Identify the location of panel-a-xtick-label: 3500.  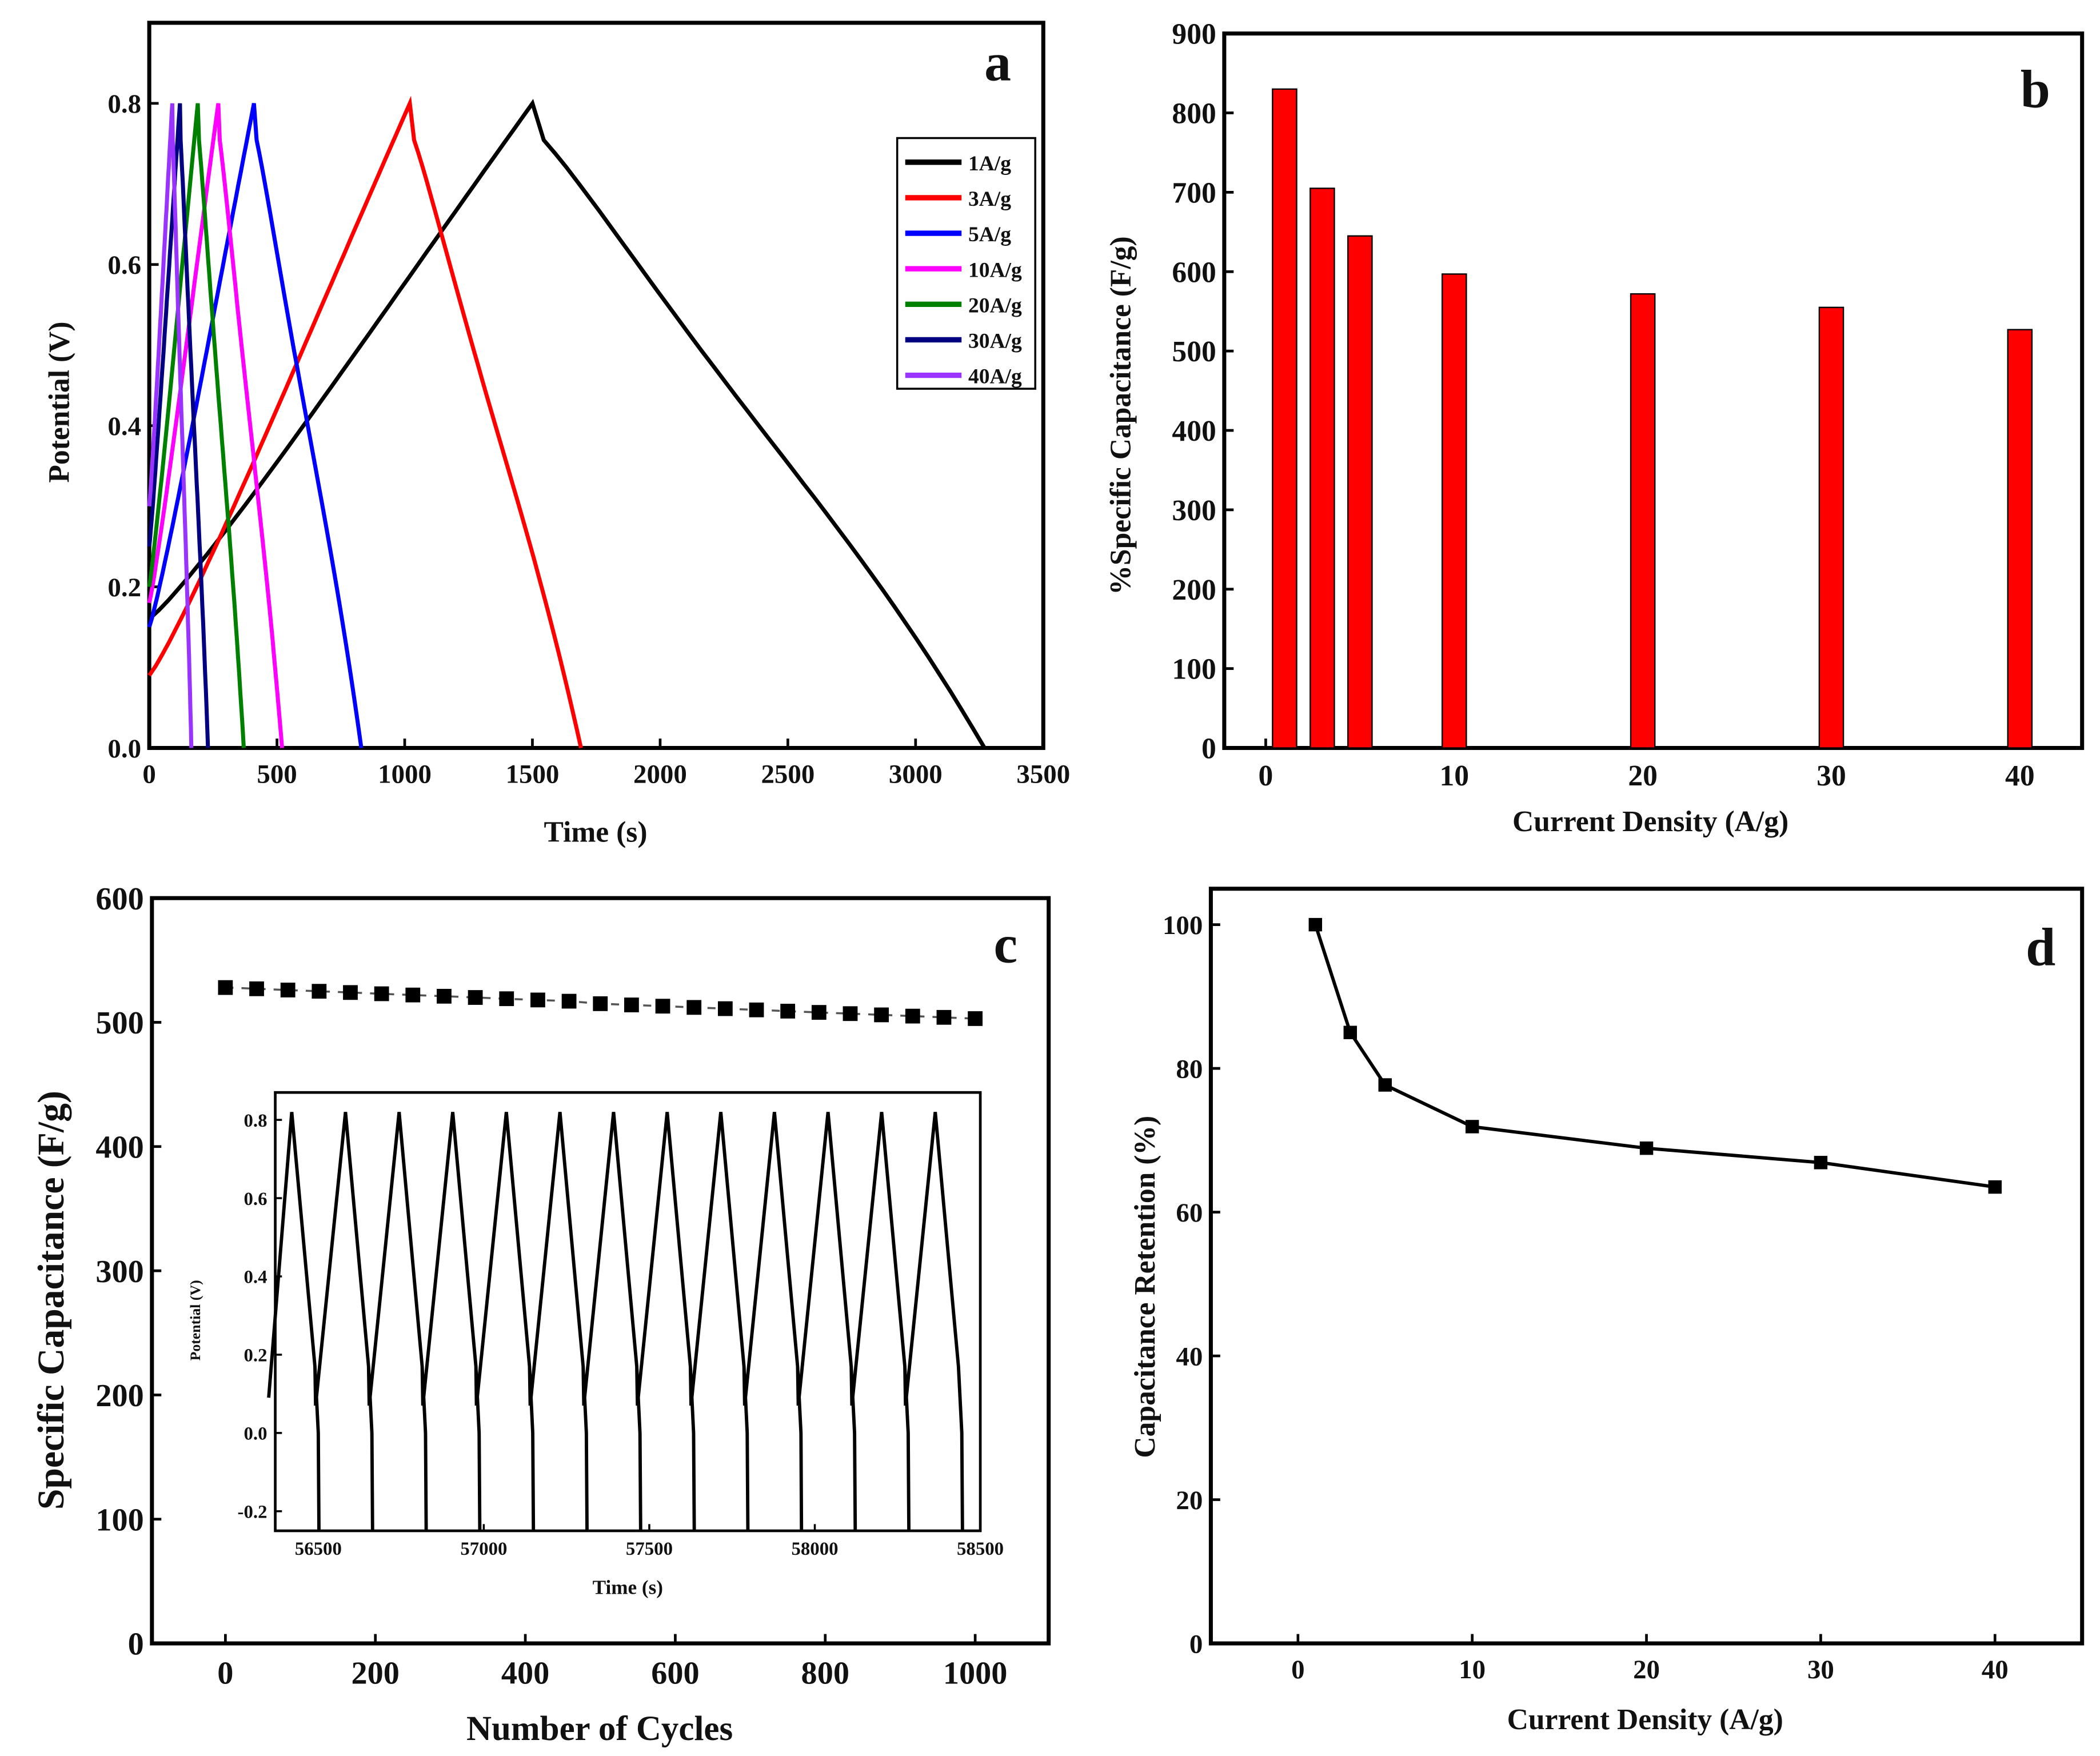
(1043, 774).